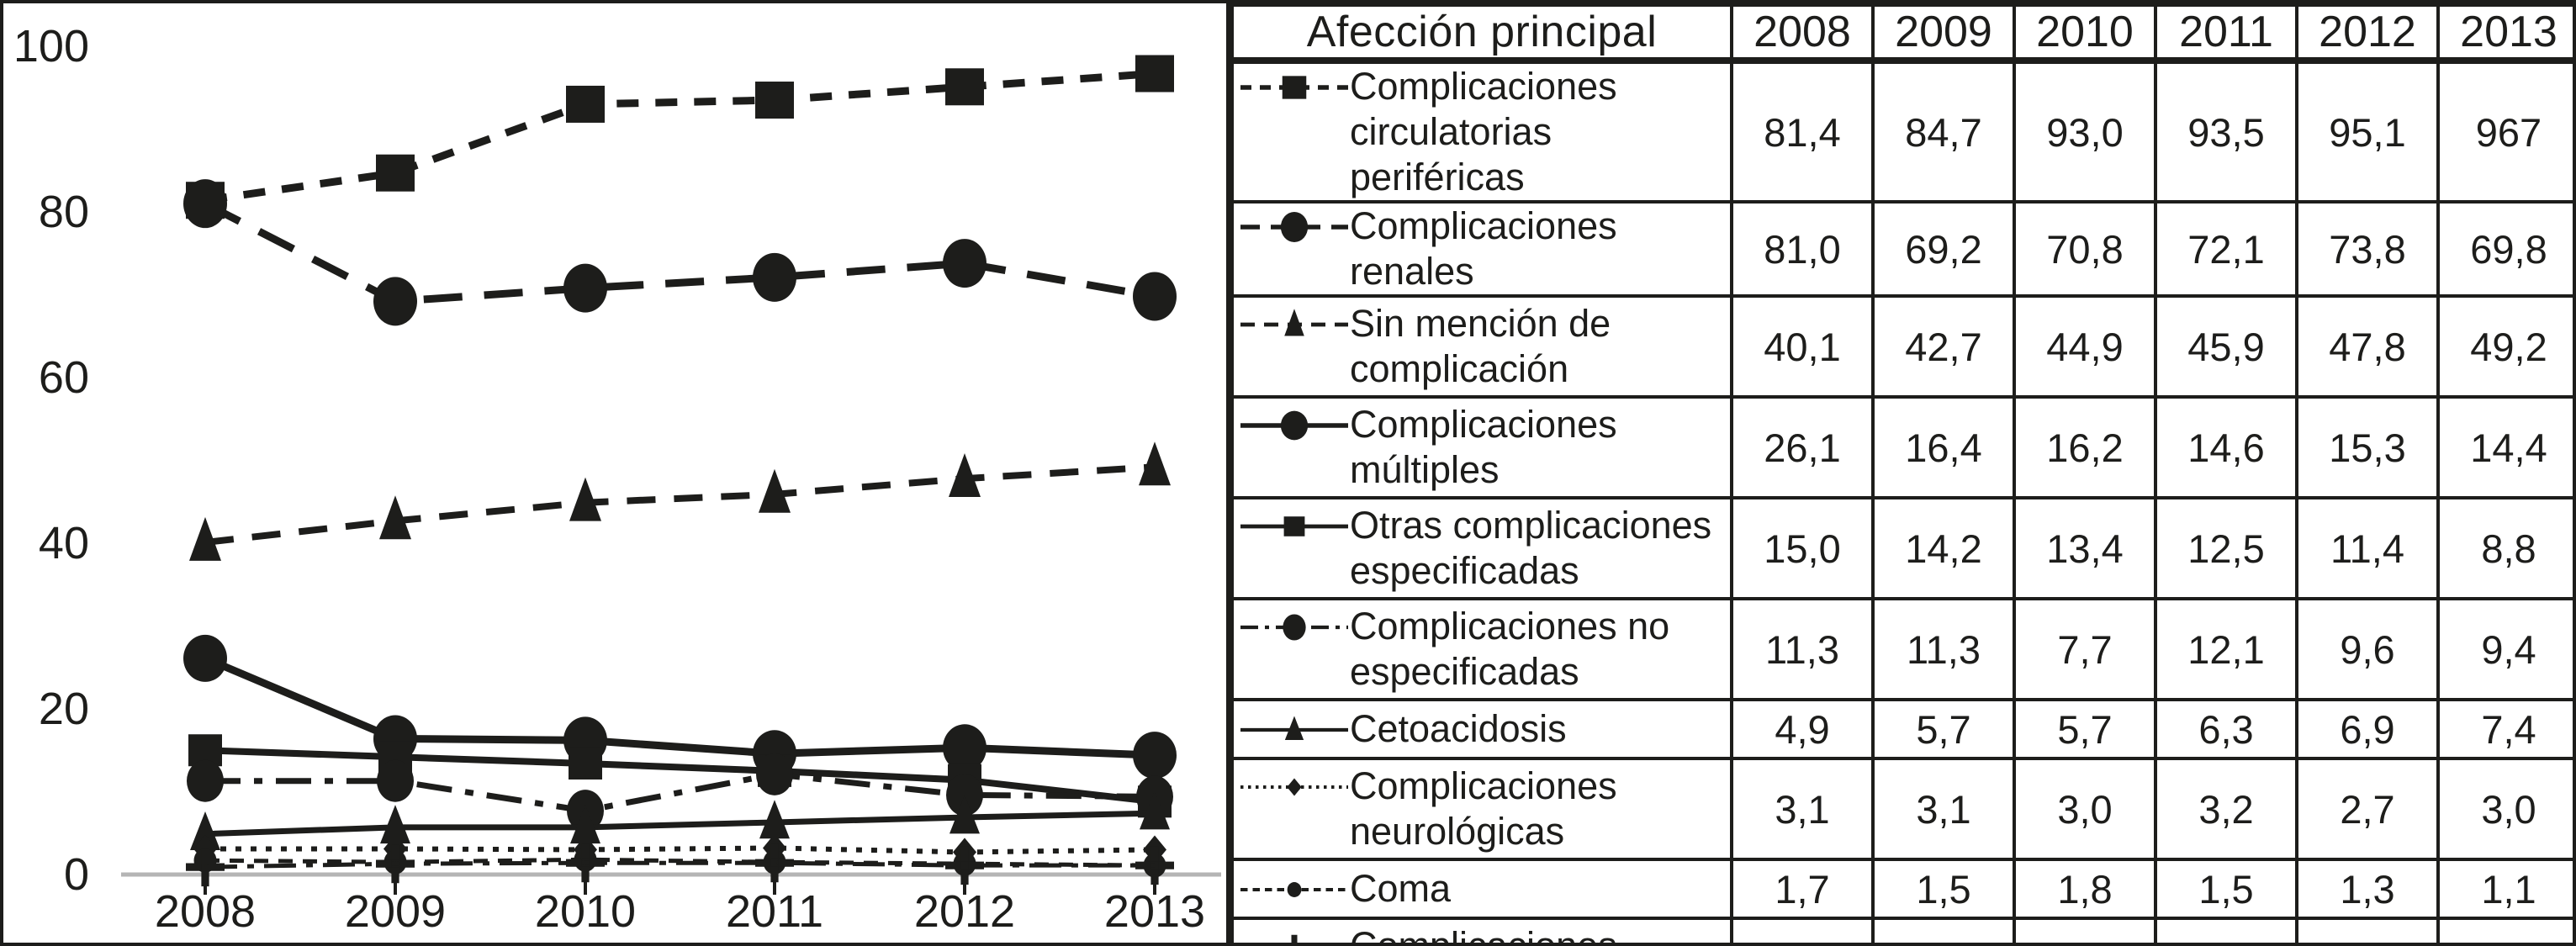 The width and height of the screenshot is (2576, 946). I want to click on legend-sample-coma, so click(1294, 890).